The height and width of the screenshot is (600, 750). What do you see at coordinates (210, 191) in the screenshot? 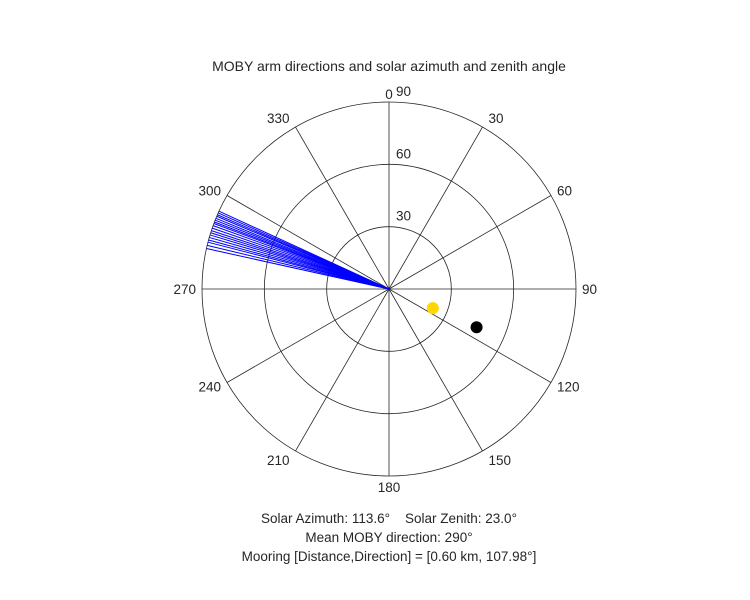
I see `theta-tick-label: 300` at bounding box center [210, 191].